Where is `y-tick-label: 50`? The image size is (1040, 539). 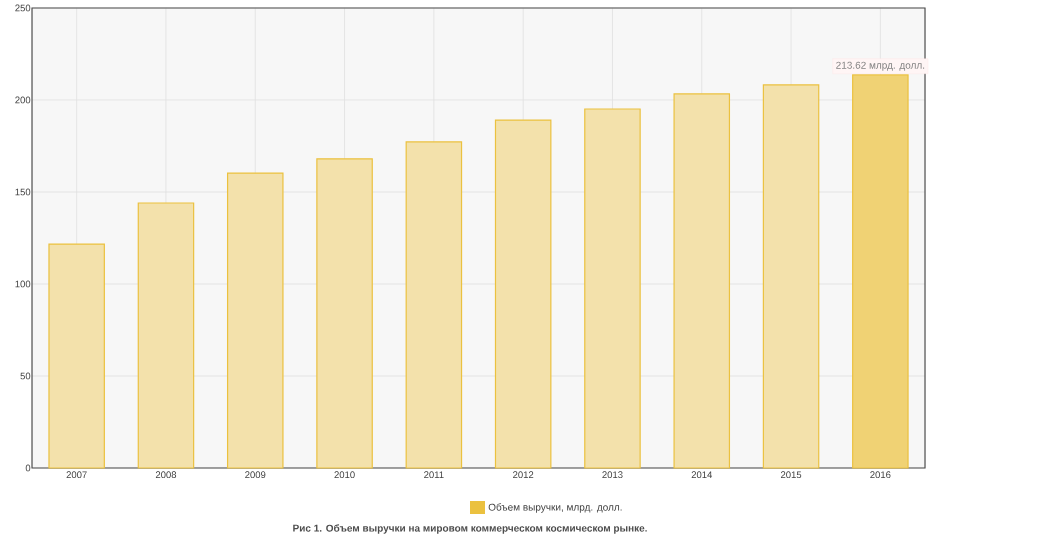 y-tick-label: 50 is located at coordinates (25, 376).